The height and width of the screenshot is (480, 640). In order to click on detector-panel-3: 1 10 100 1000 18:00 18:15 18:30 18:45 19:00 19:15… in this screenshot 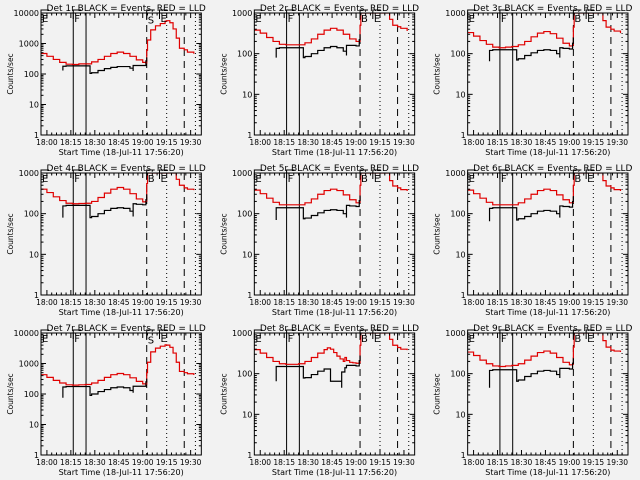, I will do `click(533, 80)`.